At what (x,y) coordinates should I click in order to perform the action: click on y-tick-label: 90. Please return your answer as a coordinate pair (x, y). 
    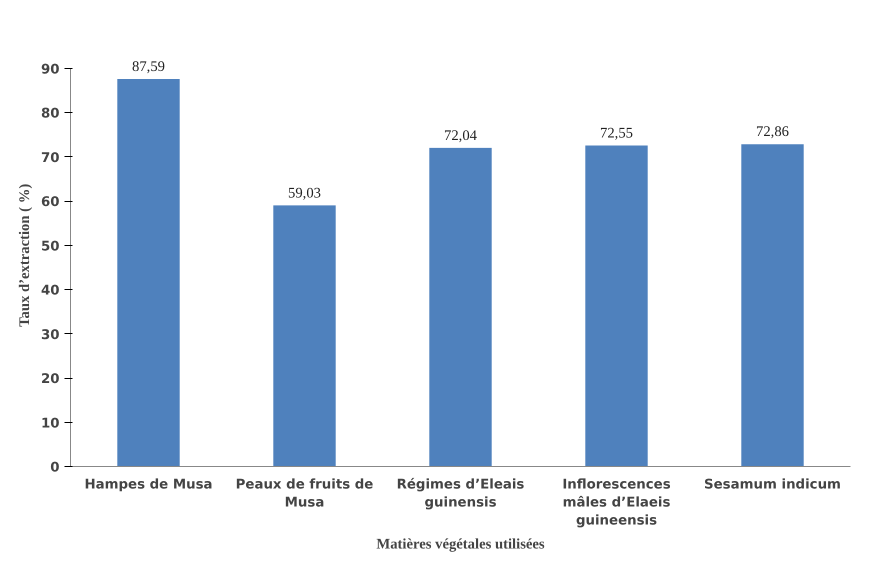
    Looking at the image, I should click on (50, 70).